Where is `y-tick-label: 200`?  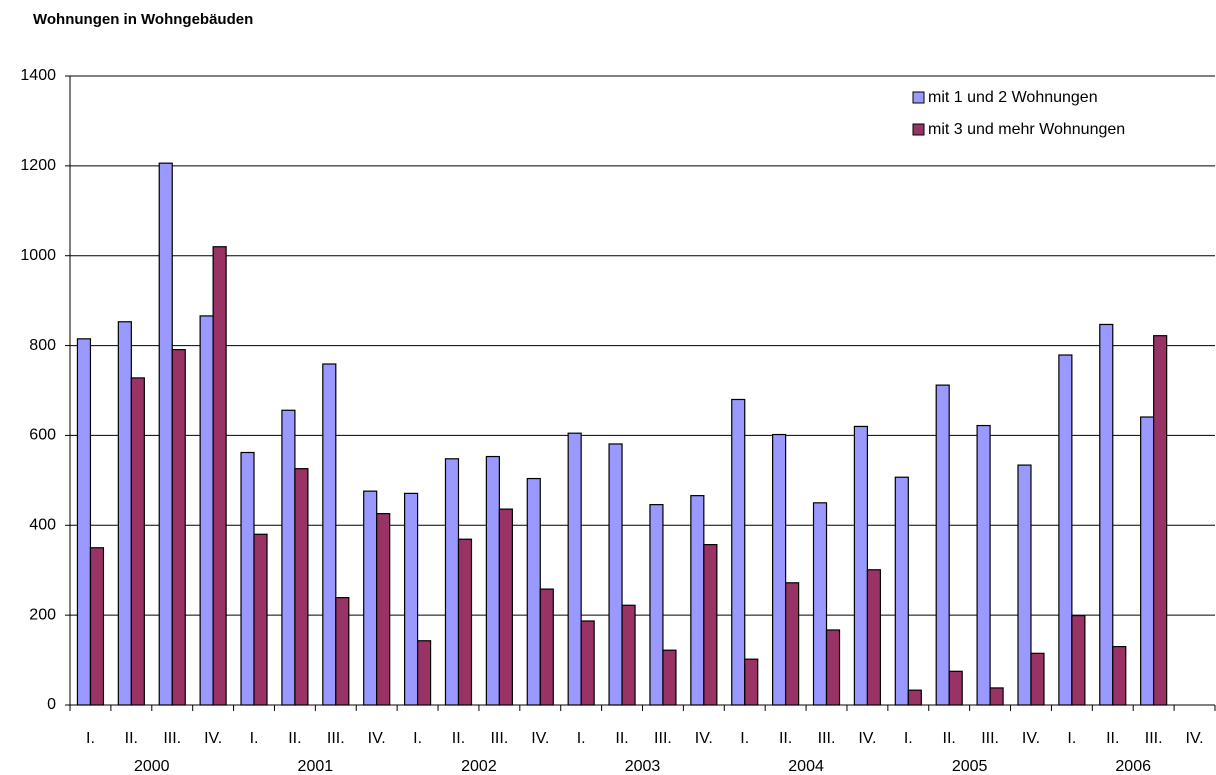 y-tick-label: 200 is located at coordinates (42, 614).